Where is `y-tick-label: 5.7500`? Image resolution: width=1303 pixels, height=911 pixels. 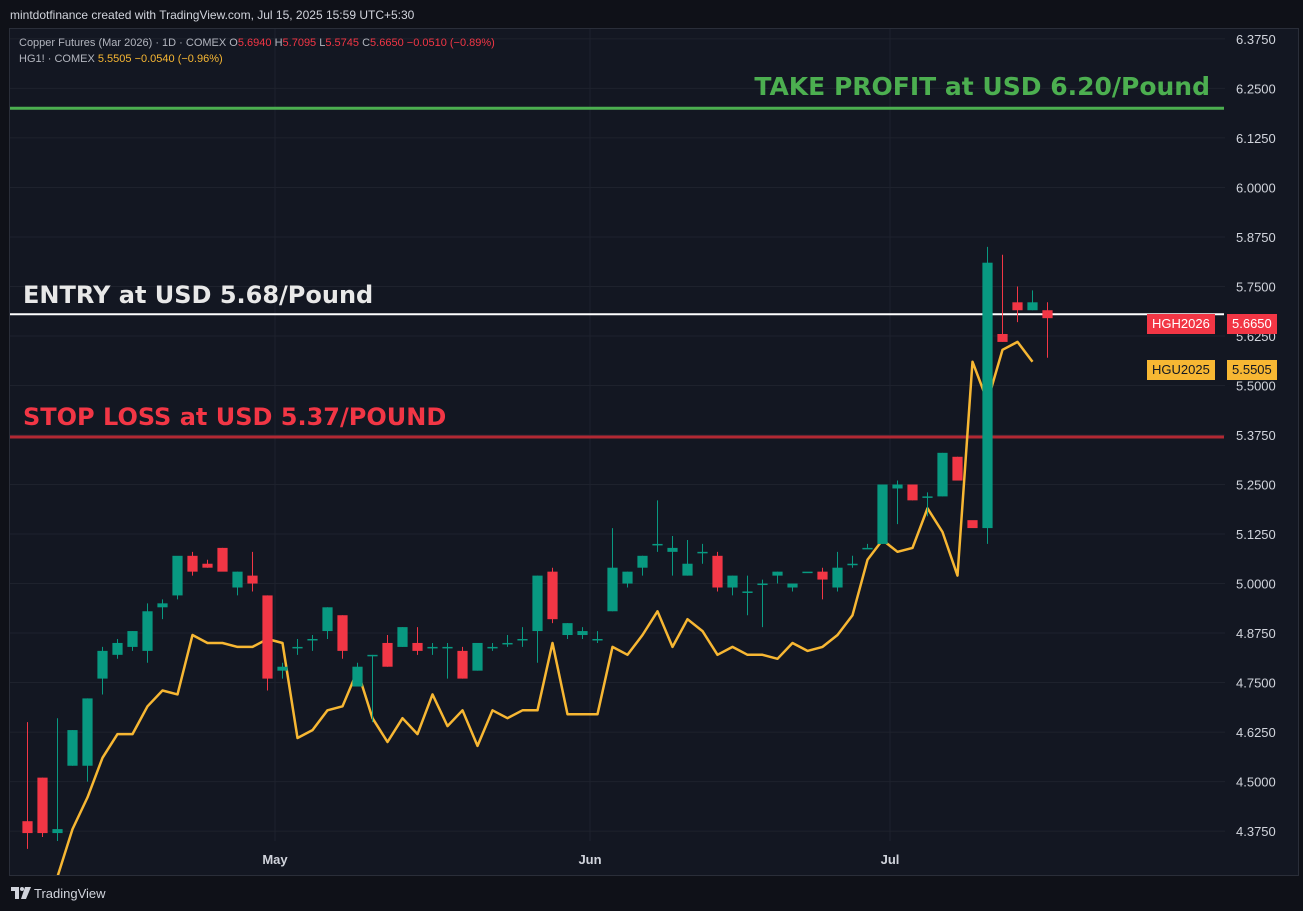
y-tick-label: 5.7500 is located at coordinates (1256, 286).